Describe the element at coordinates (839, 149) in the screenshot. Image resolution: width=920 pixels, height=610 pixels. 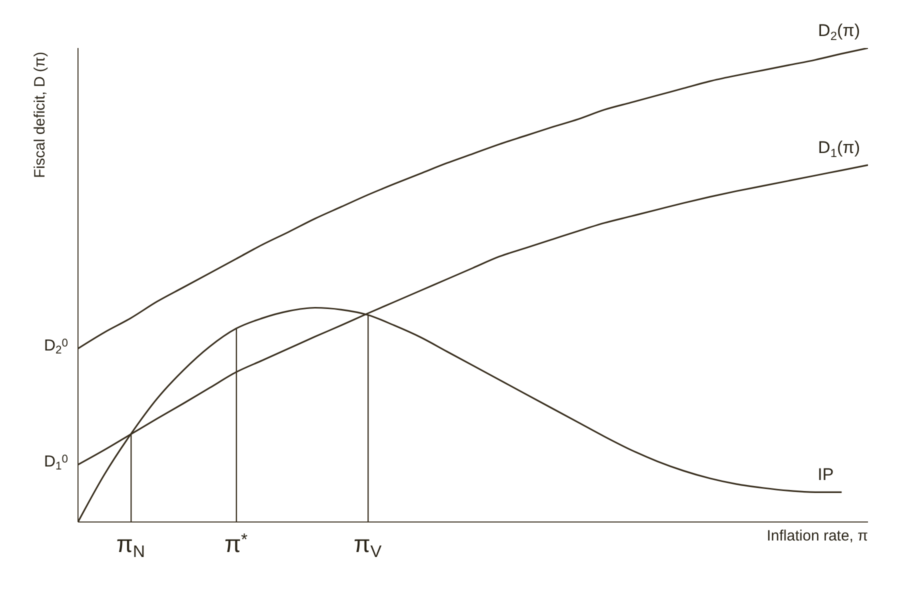
I see `series-label: D$_{1}$(π)` at that location.